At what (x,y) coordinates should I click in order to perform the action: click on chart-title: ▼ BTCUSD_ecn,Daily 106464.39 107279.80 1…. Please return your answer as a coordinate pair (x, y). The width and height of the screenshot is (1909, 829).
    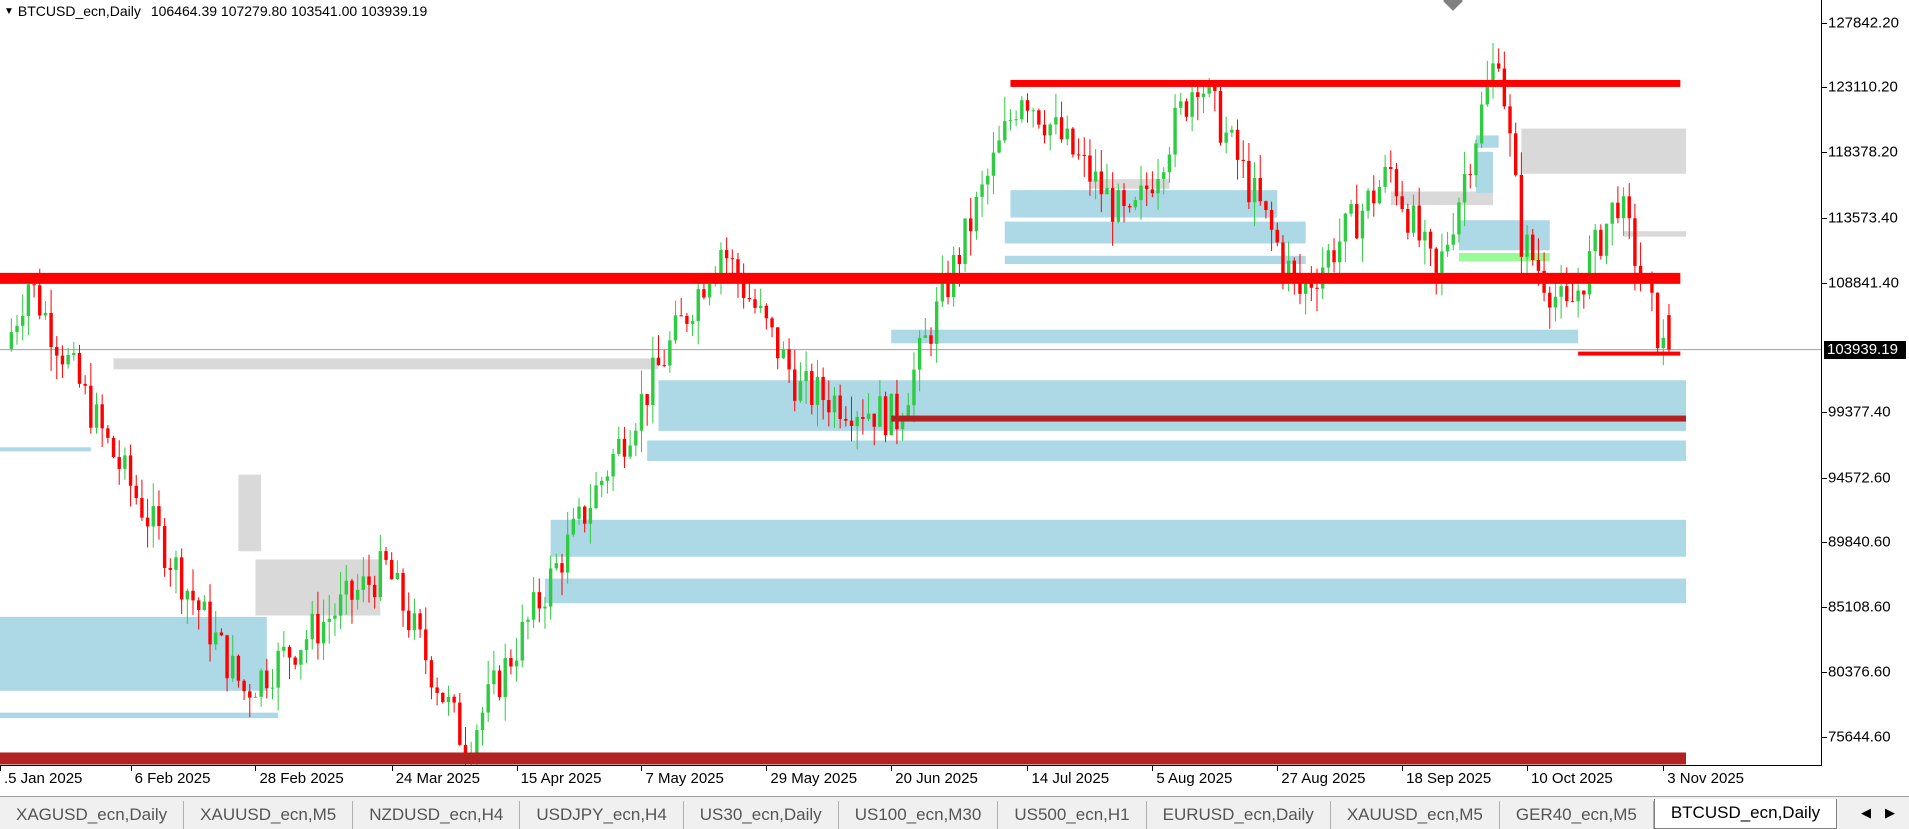
    Looking at the image, I should click on (216, 11).